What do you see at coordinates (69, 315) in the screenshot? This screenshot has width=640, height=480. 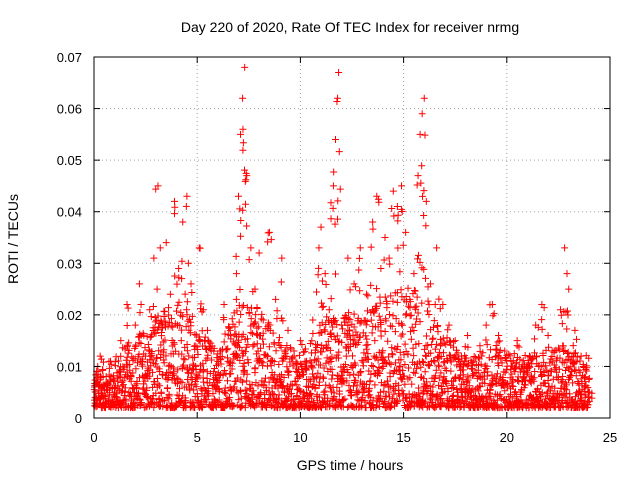 I see `y-tick-label: 0.02` at bounding box center [69, 315].